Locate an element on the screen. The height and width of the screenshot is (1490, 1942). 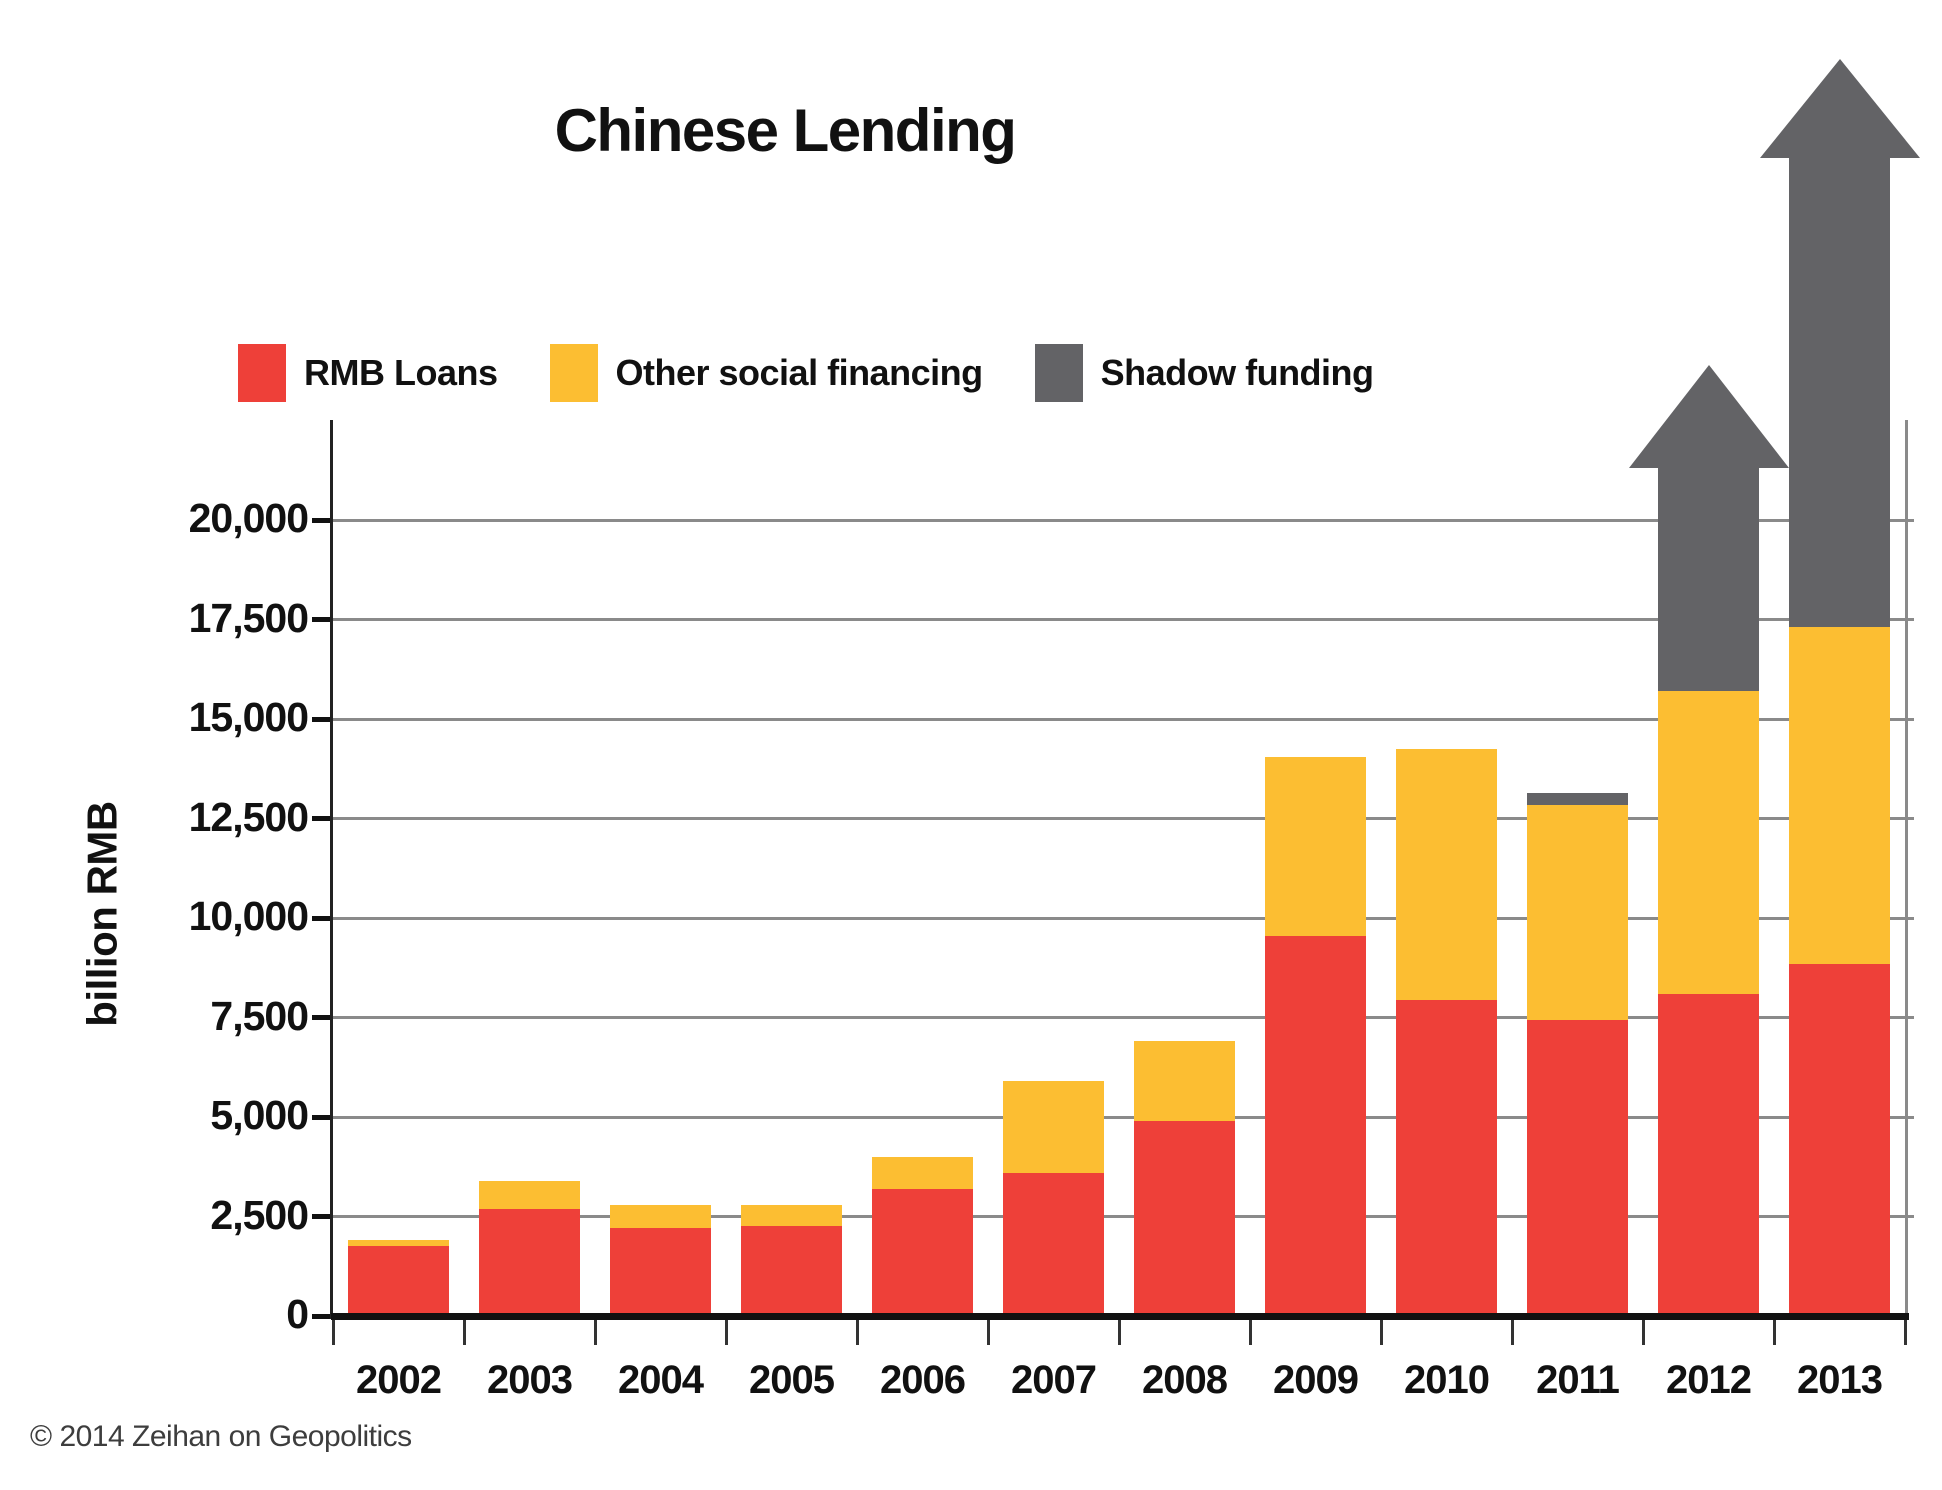
x-label-2003: 2003 is located at coordinates (530, 1380).